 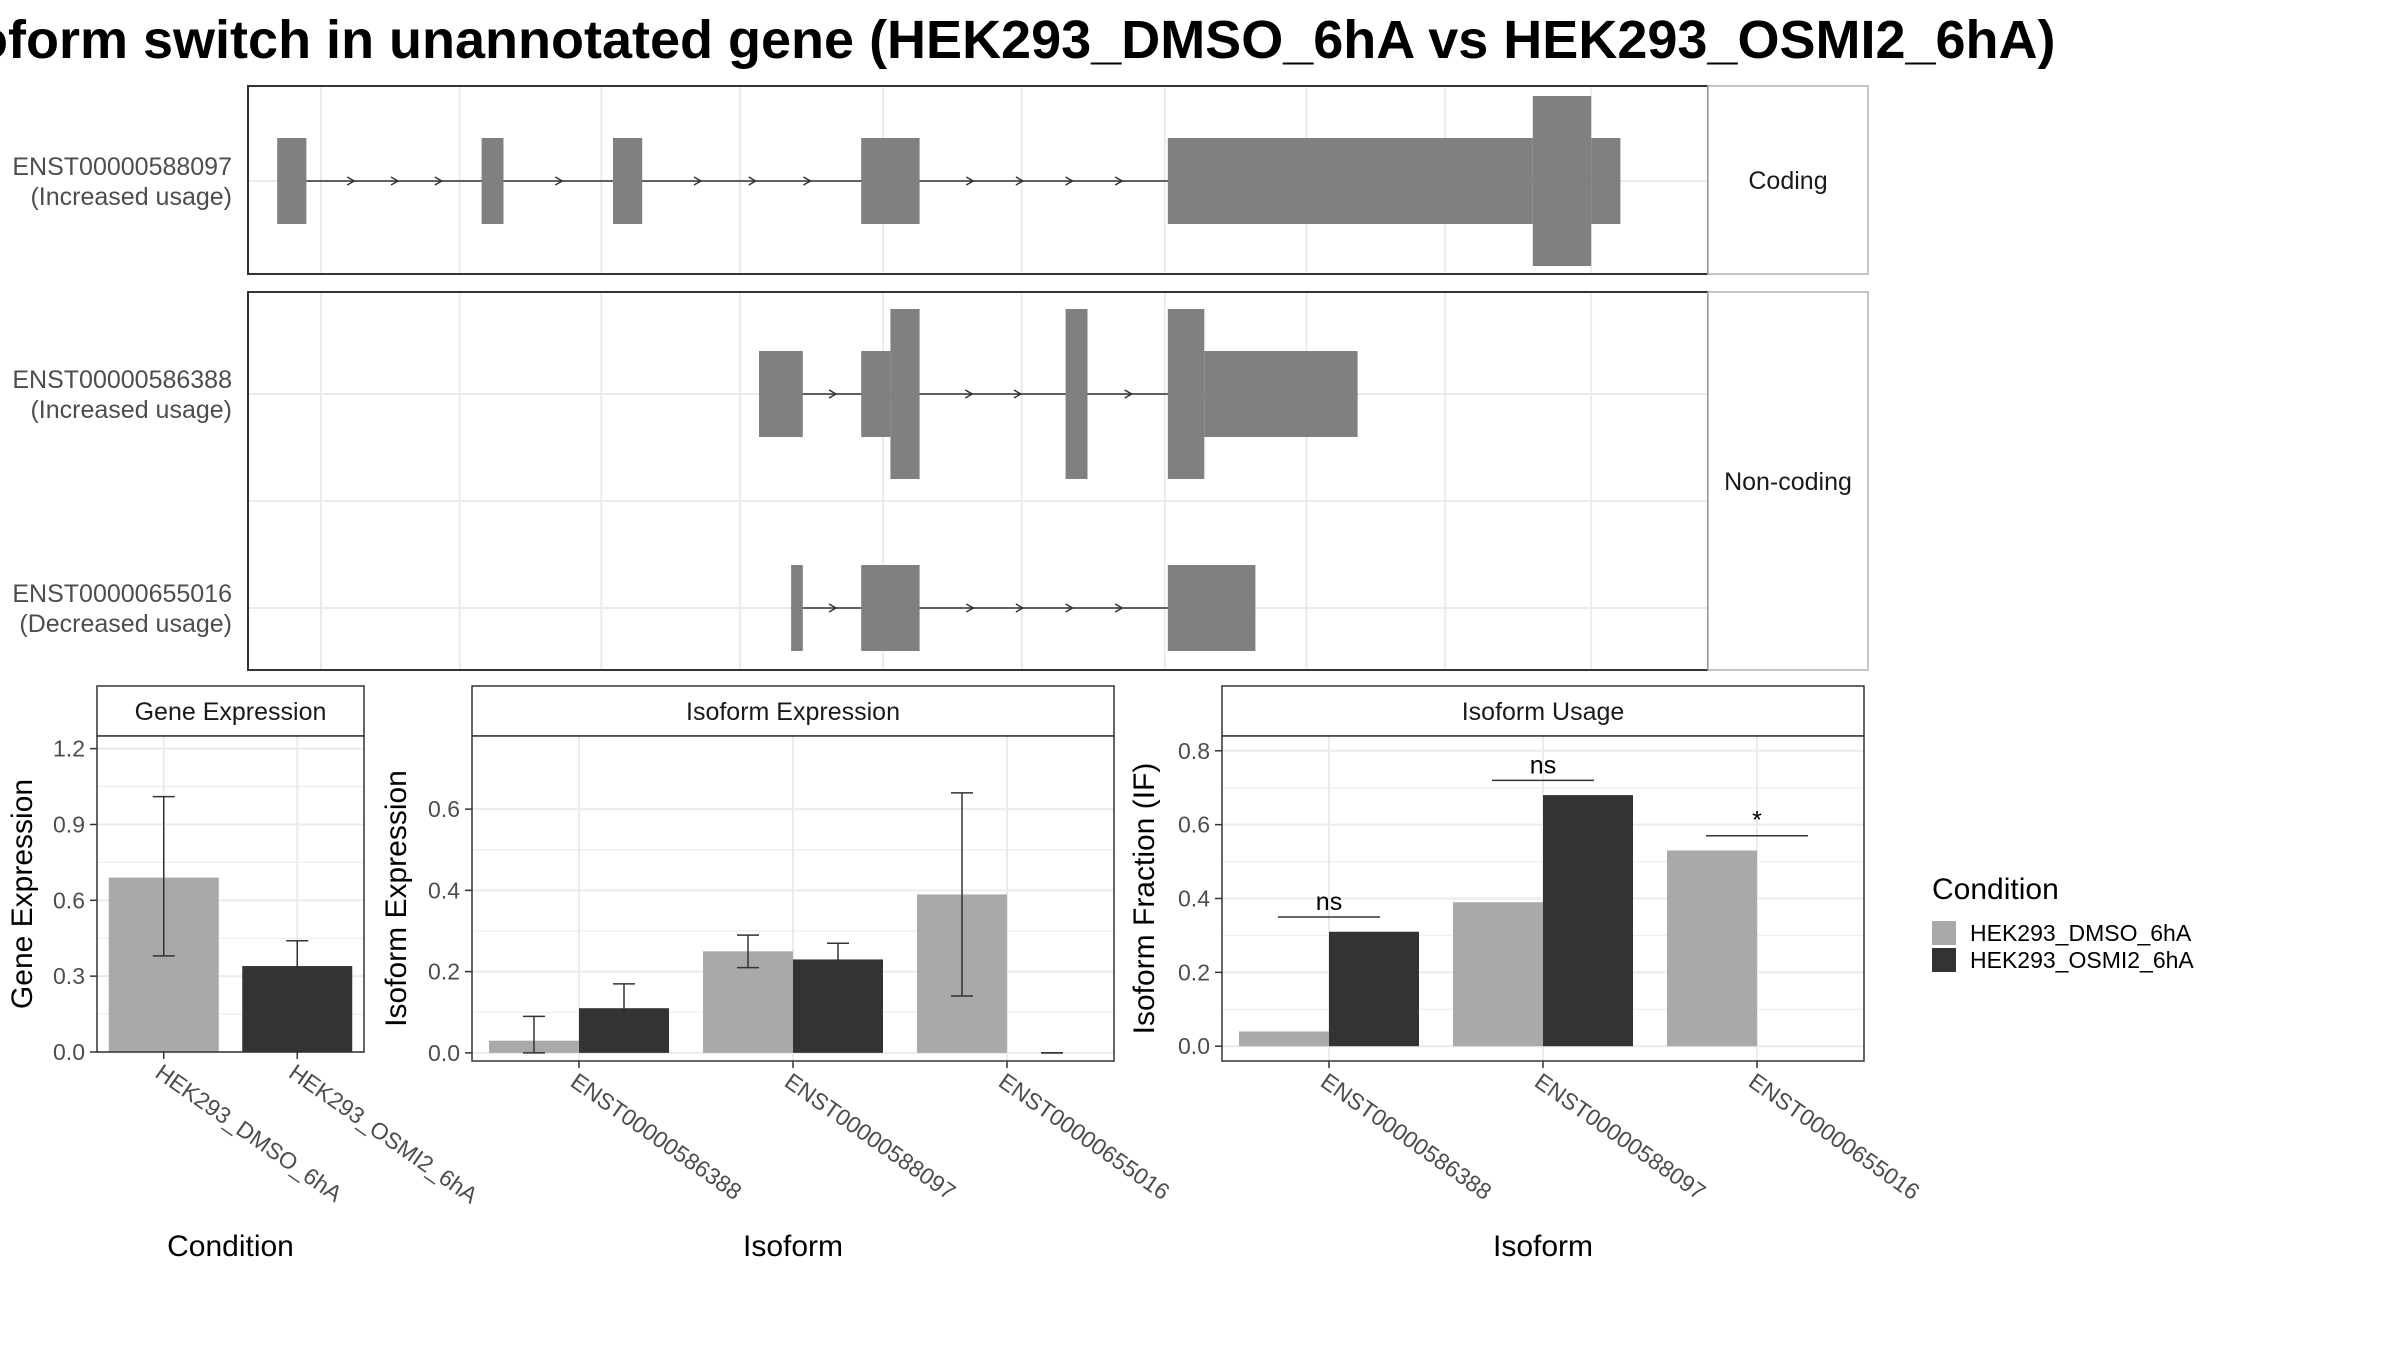 I want to click on facet-label: Non-coding, so click(x=1788, y=482).